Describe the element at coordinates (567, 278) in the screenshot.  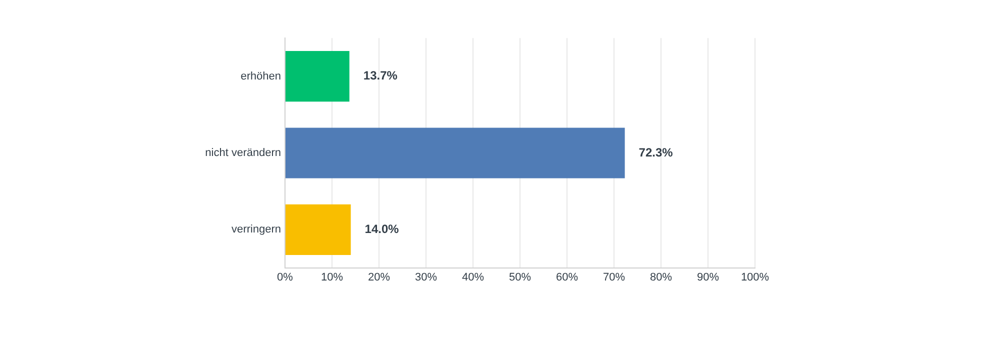
I see `x-tick-label: 60%` at that location.